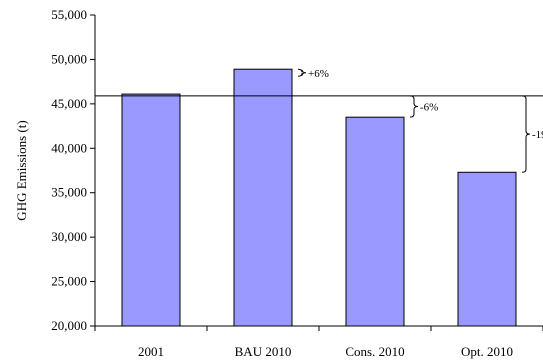  Describe the element at coordinates (263, 351) in the screenshot. I see `x-tick-label: BAU 2010` at that location.